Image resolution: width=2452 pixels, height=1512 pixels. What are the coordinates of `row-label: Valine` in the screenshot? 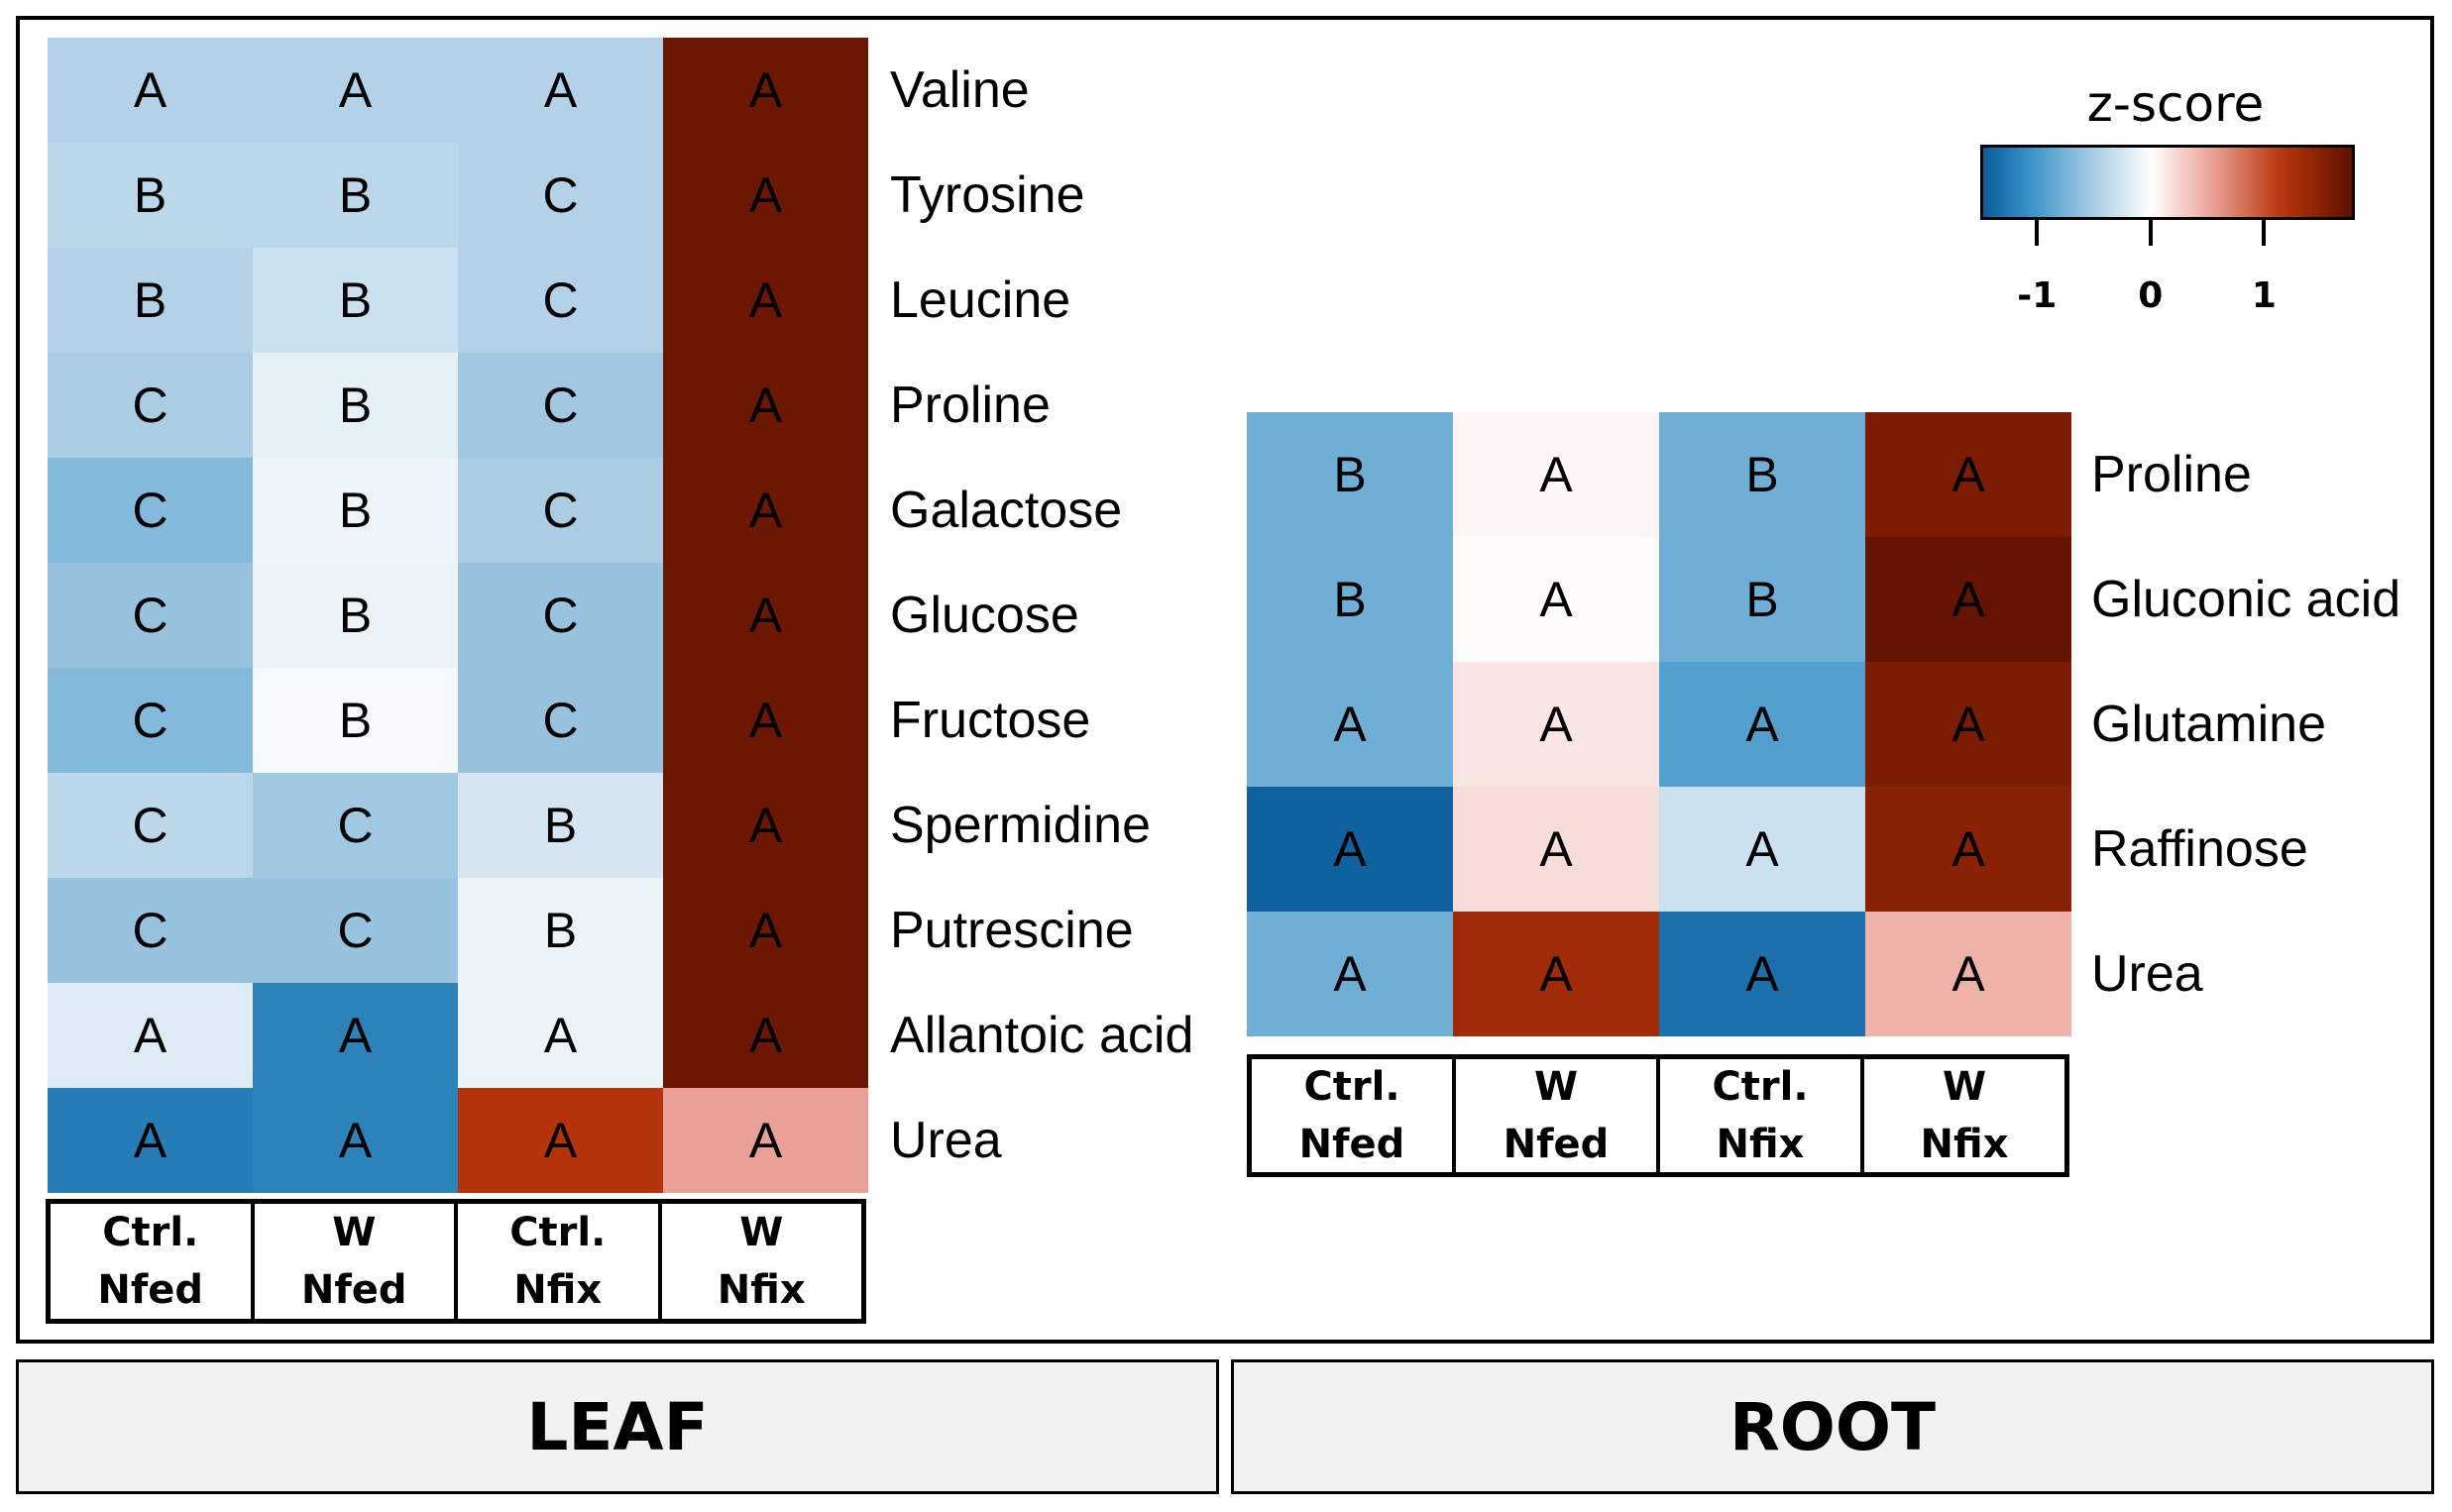 It's located at (960, 90).